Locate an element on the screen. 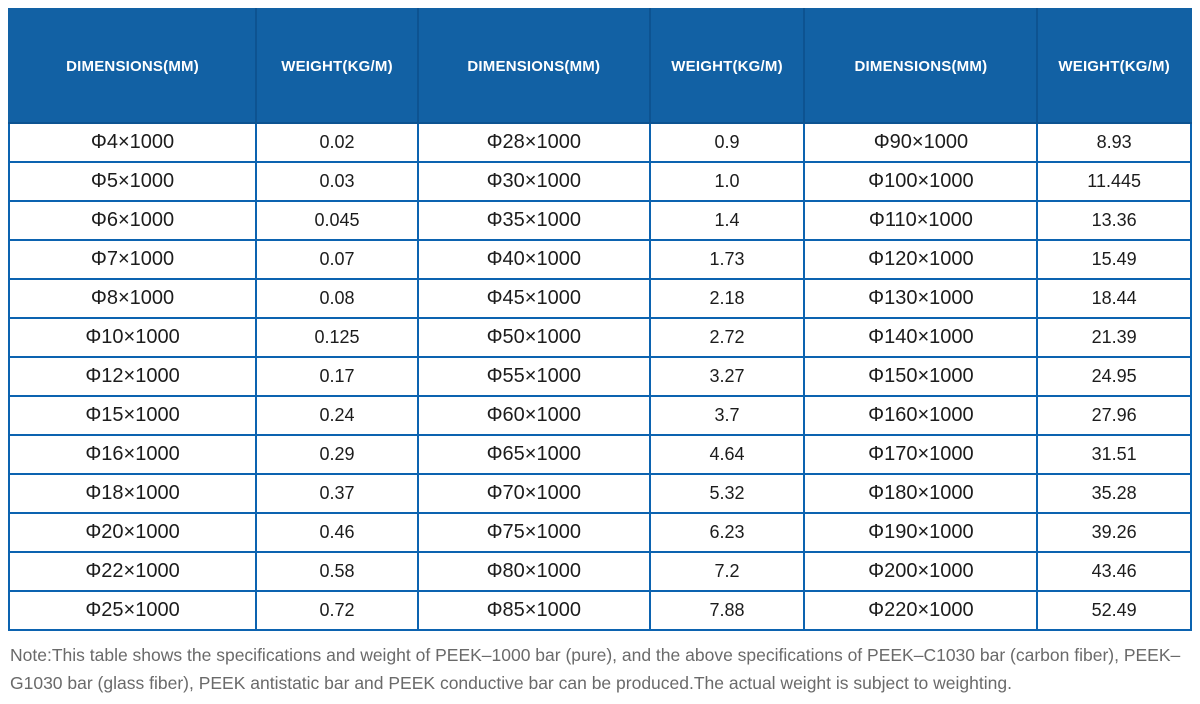 The width and height of the screenshot is (1200, 704). dimension-cell: Φ80×1000 is located at coordinates (533, 571).